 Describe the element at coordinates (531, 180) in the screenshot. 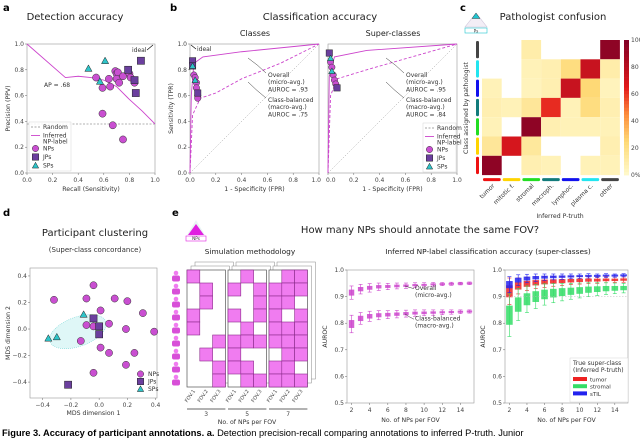

I see `column-class-swatch` at that location.